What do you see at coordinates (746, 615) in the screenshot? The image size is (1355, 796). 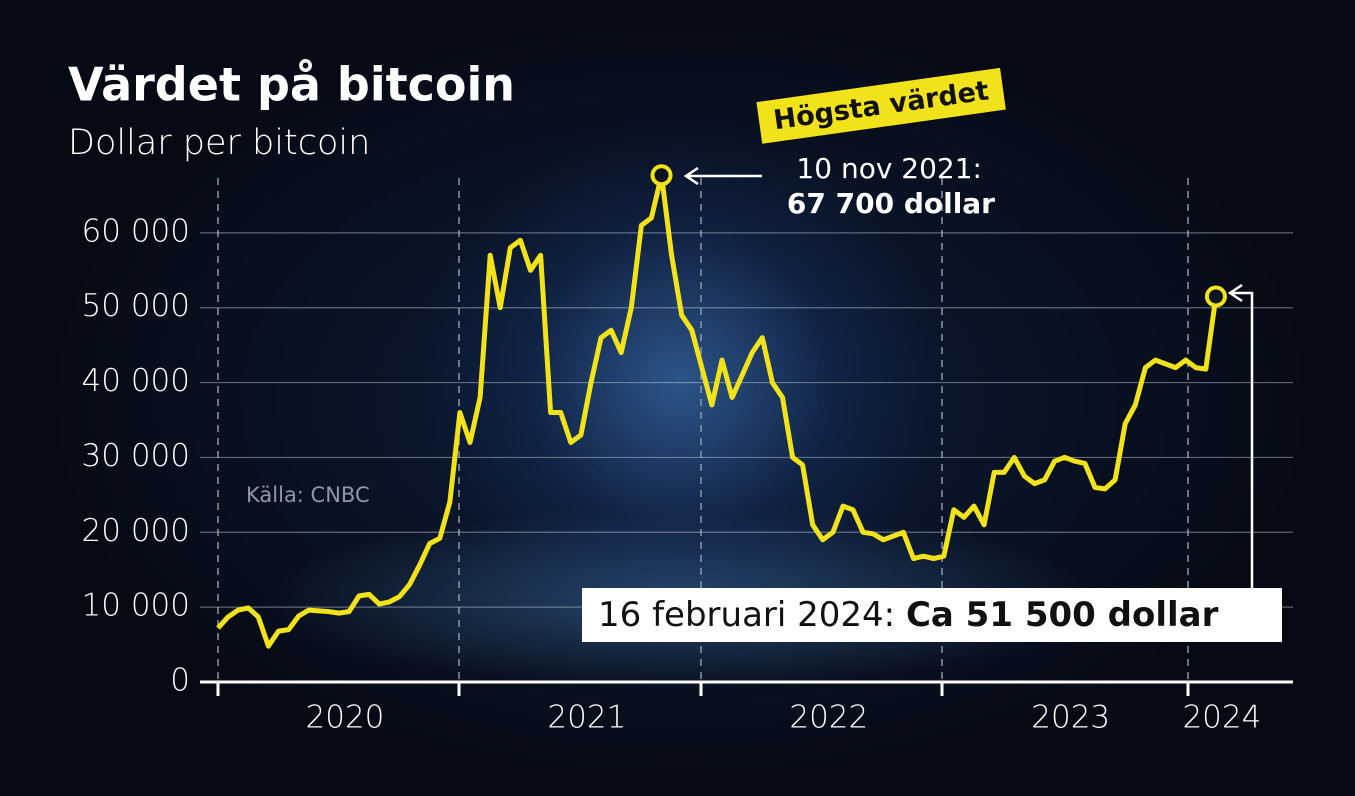 I see `last-date: 16 februari 2024:` at bounding box center [746, 615].